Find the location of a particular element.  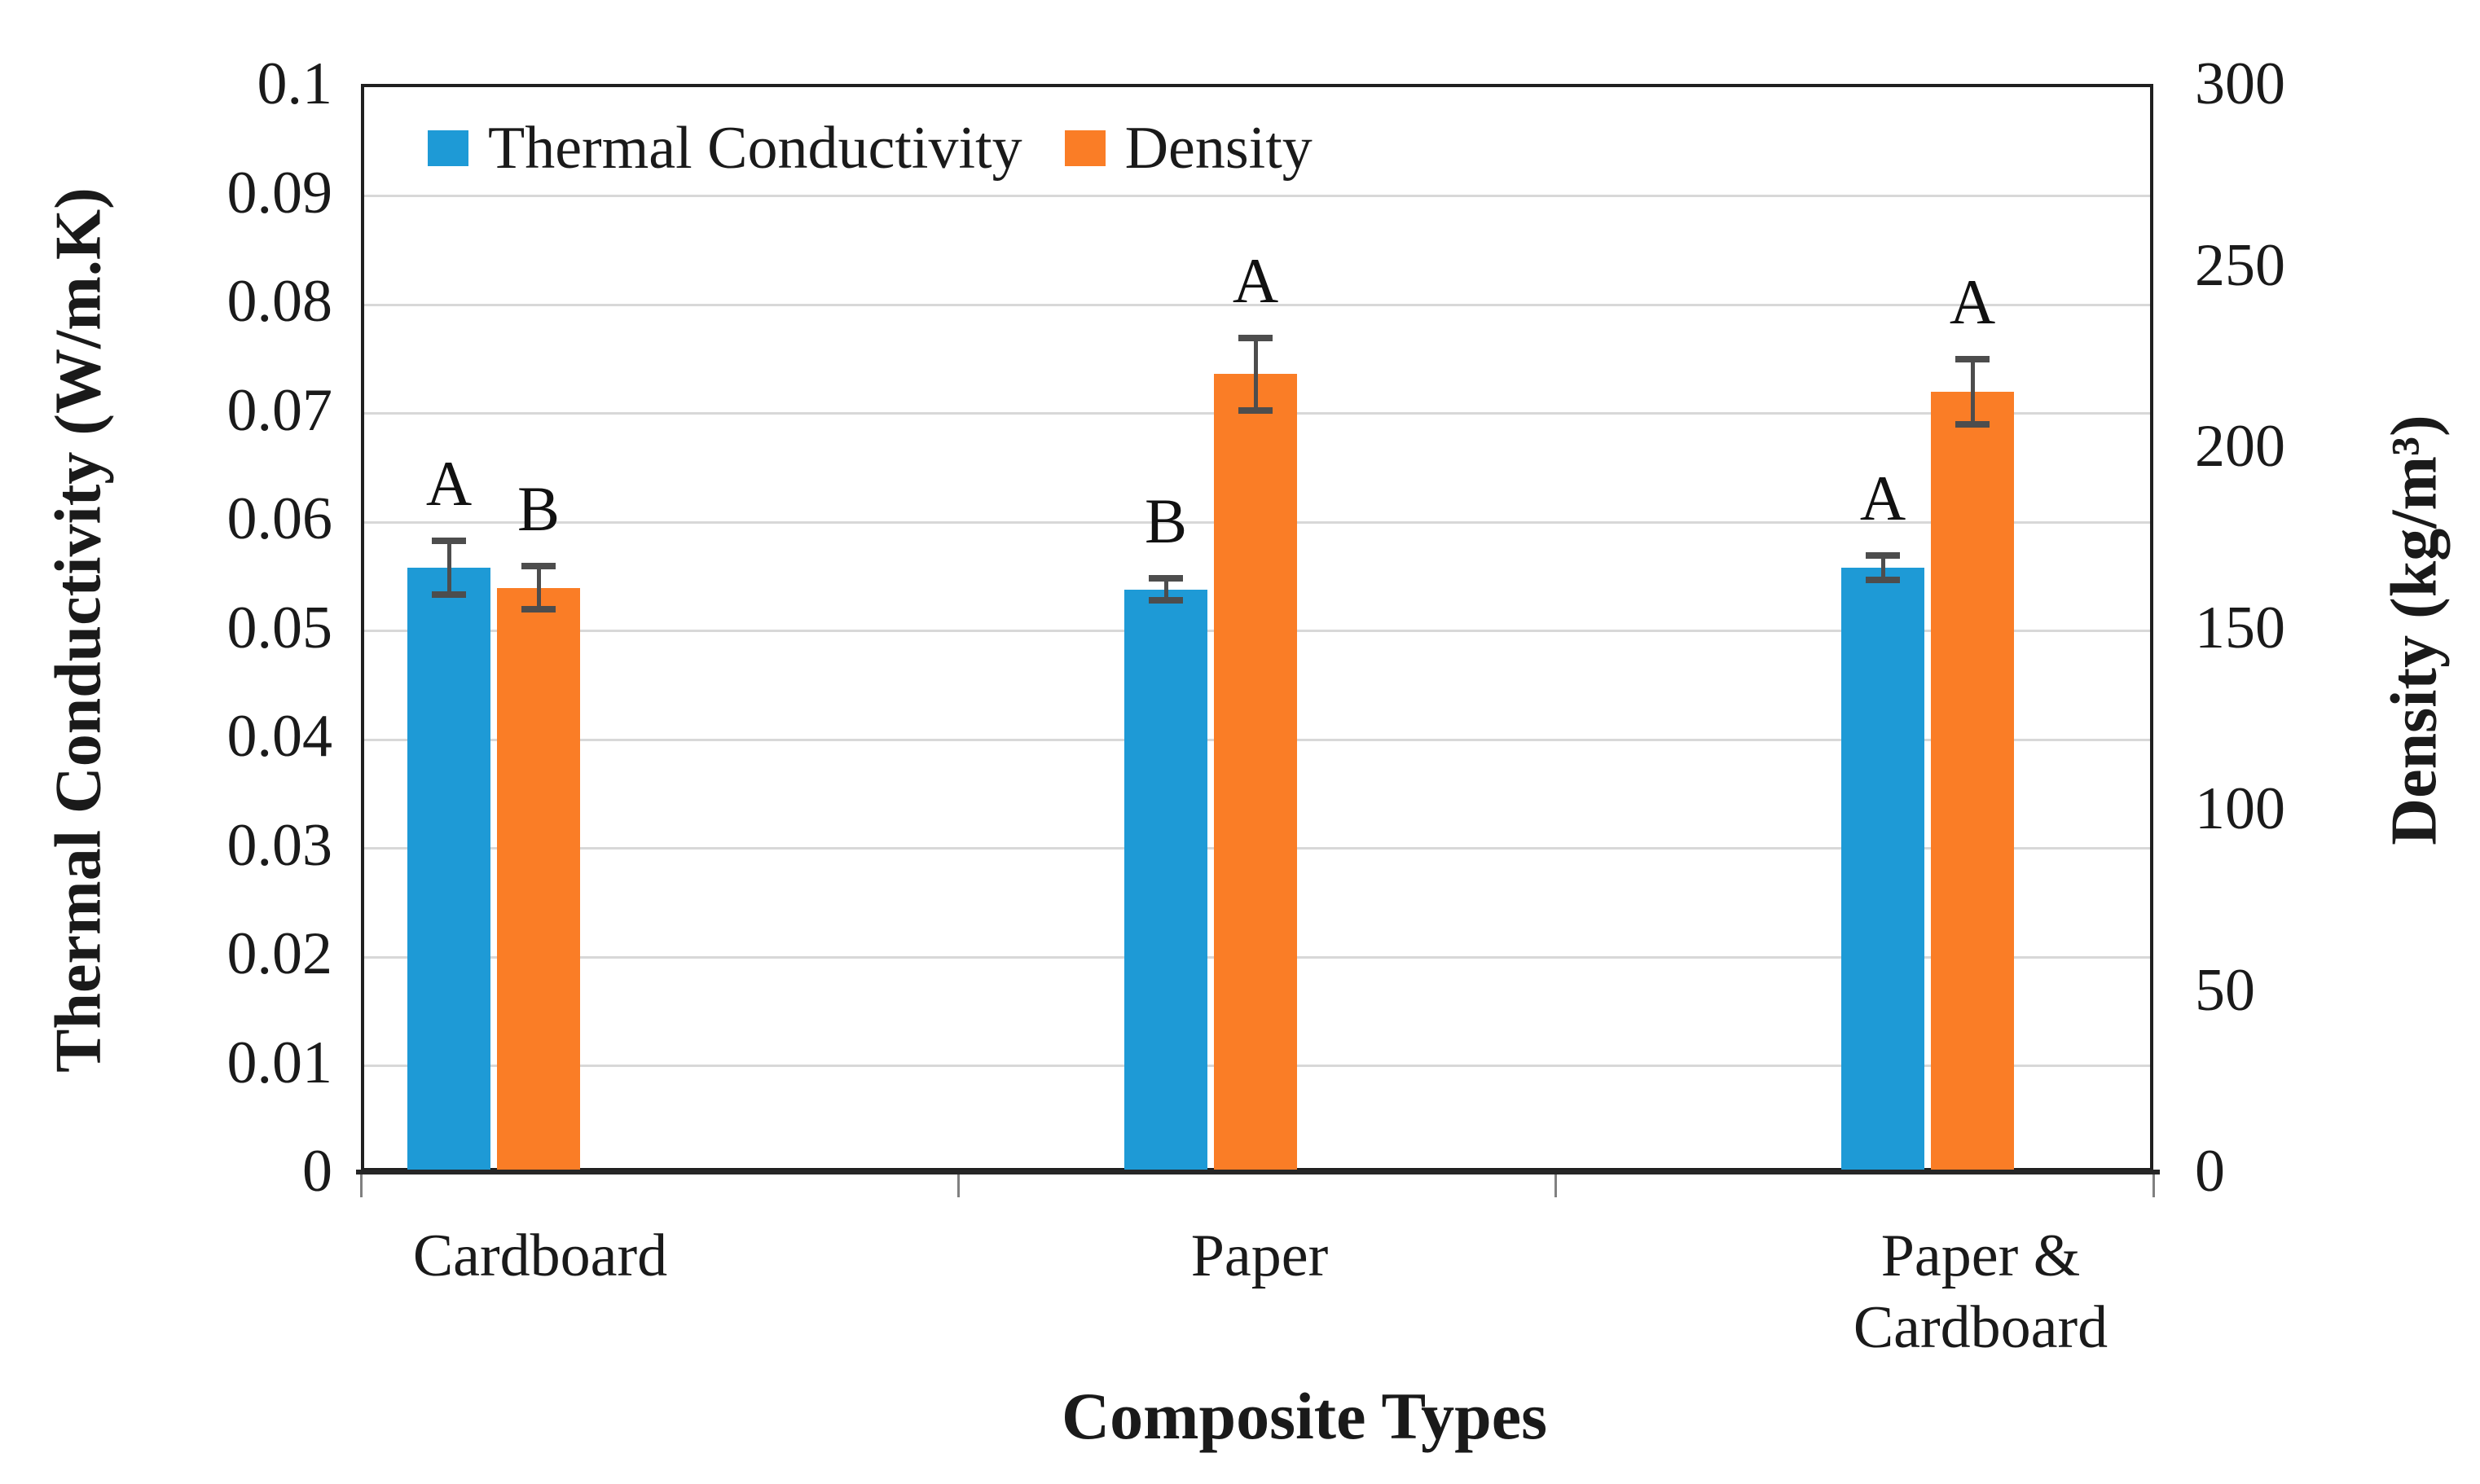

left-axis-tick-label: 0 is located at coordinates (317, 1171).